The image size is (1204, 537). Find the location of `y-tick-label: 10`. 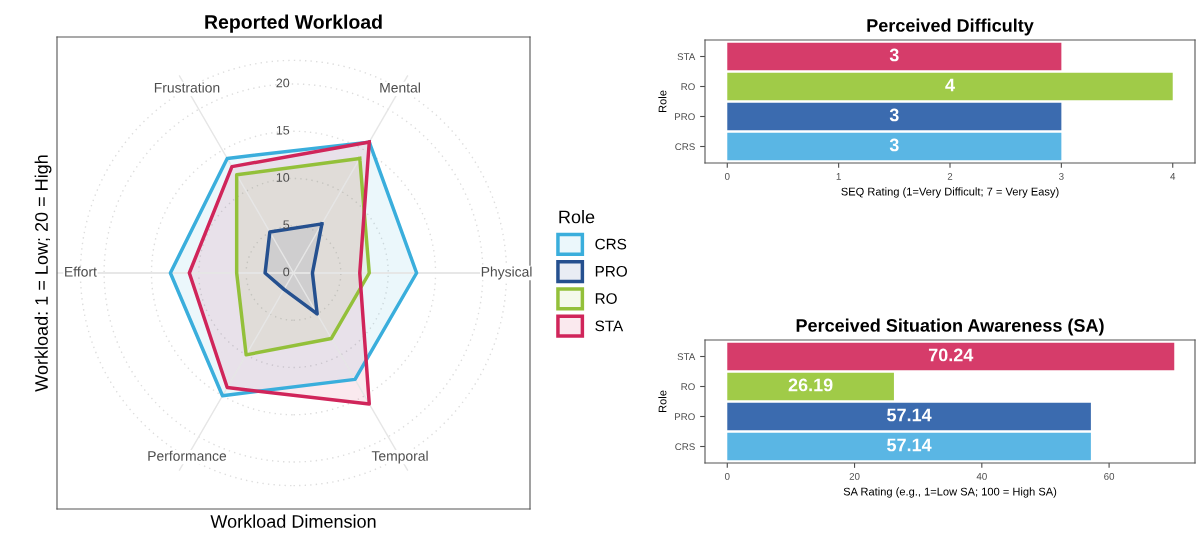

y-tick-label: 10 is located at coordinates (283, 177).